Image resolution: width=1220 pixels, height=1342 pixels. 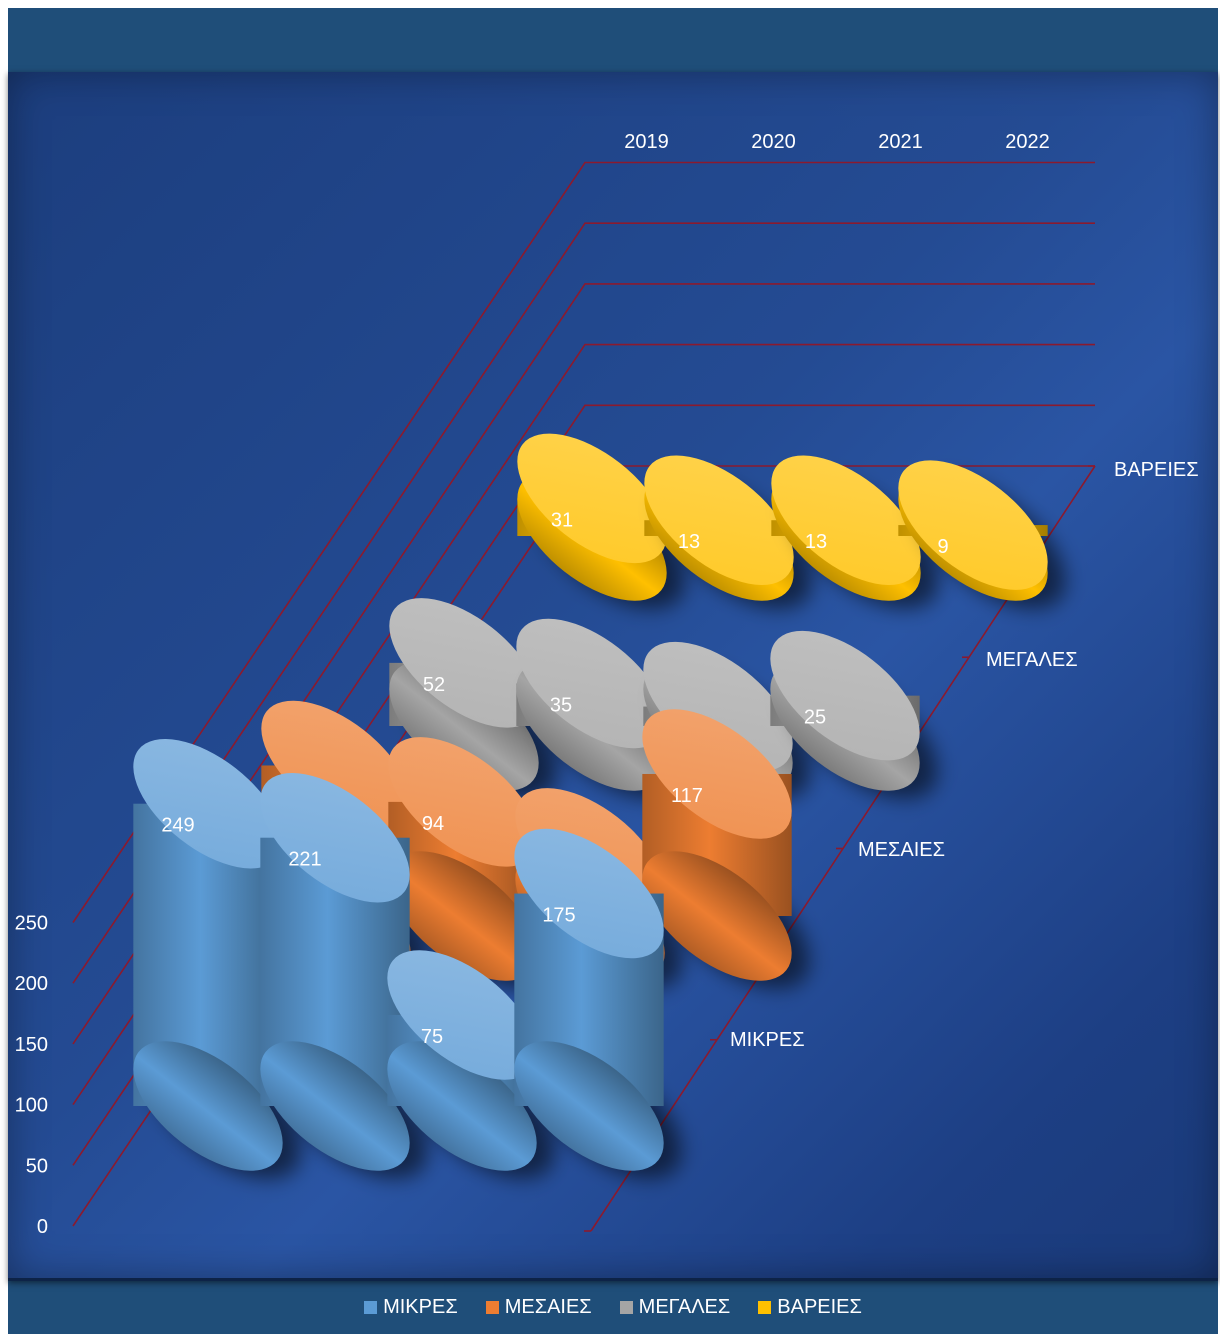 What do you see at coordinates (684, 1306) in the screenshot?
I see `legend-label: ΜΕΓΑΛΕΣ` at bounding box center [684, 1306].